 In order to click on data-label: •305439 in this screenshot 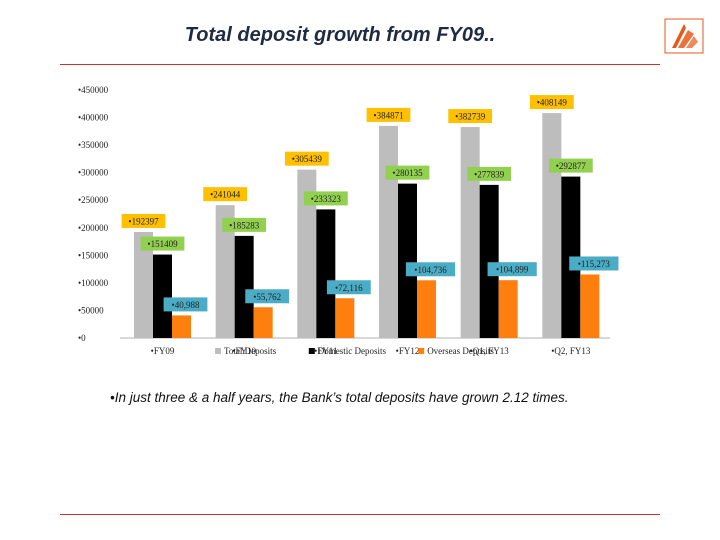, I will do `click(307, 159)`.